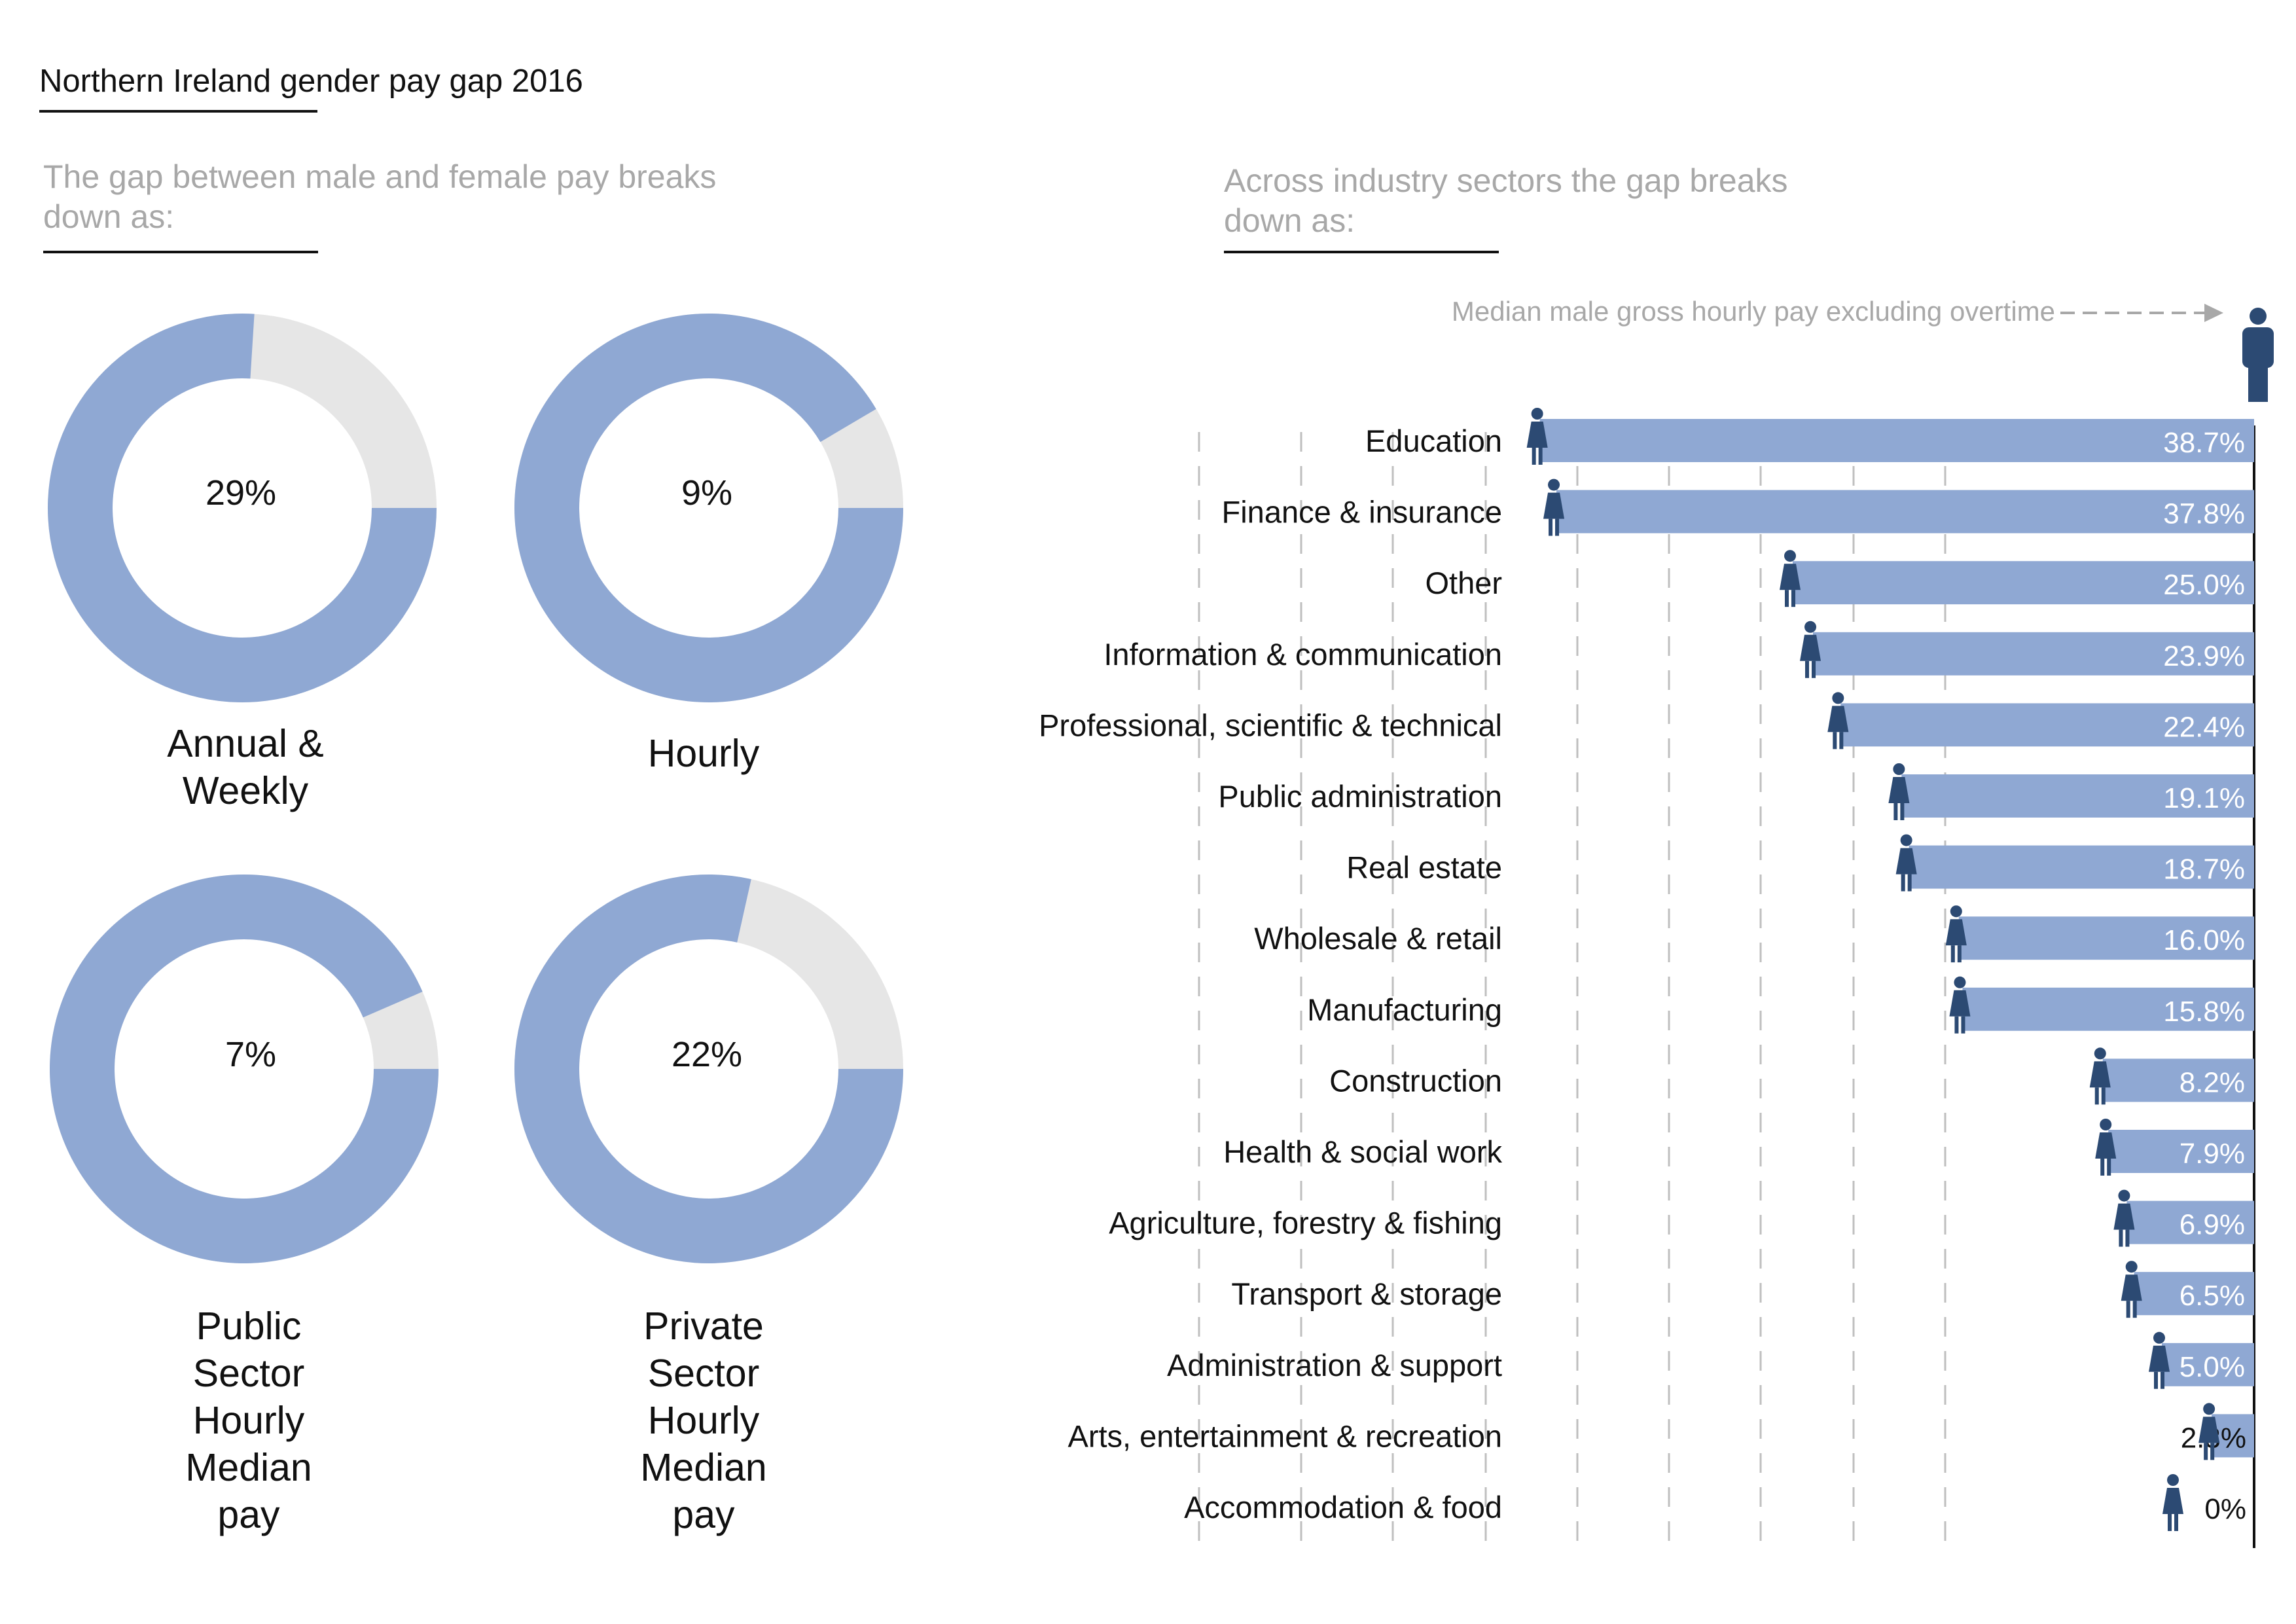 This screenshot has width=2296, height=1624. I want to click on donut-label-public-sector: Public Sector Hourly Median pay, so click(248, 1420).